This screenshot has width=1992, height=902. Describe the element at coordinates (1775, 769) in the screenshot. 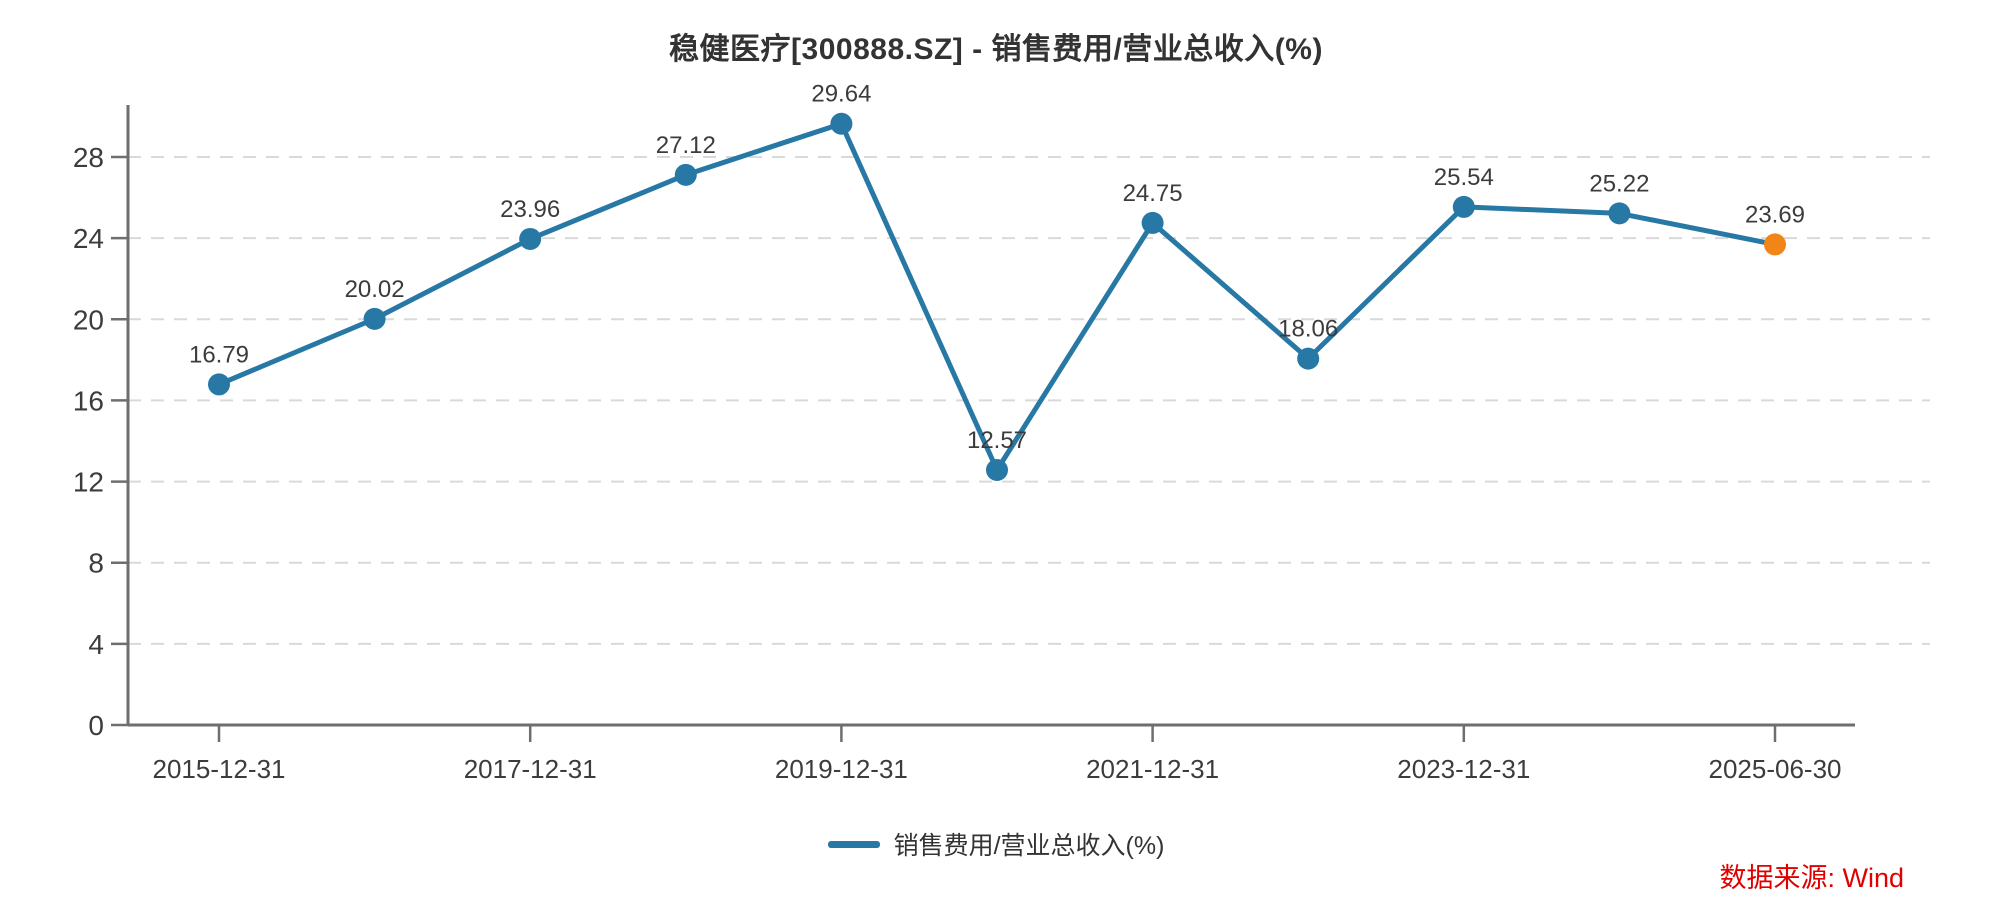

I see `x-tick-label-2025-06-30: 2025-06-30` at that location.